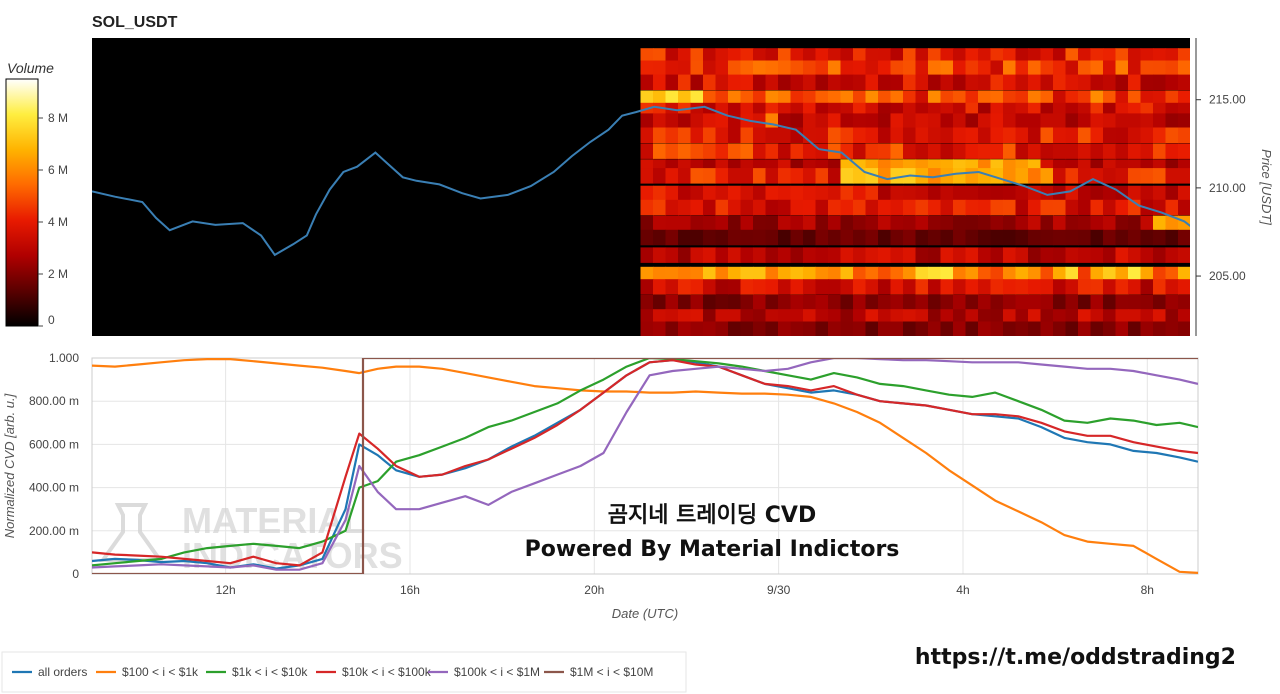 The image size is (1280, 694). I want to click on chart-title: SOL_USDT, so click(135, 22).